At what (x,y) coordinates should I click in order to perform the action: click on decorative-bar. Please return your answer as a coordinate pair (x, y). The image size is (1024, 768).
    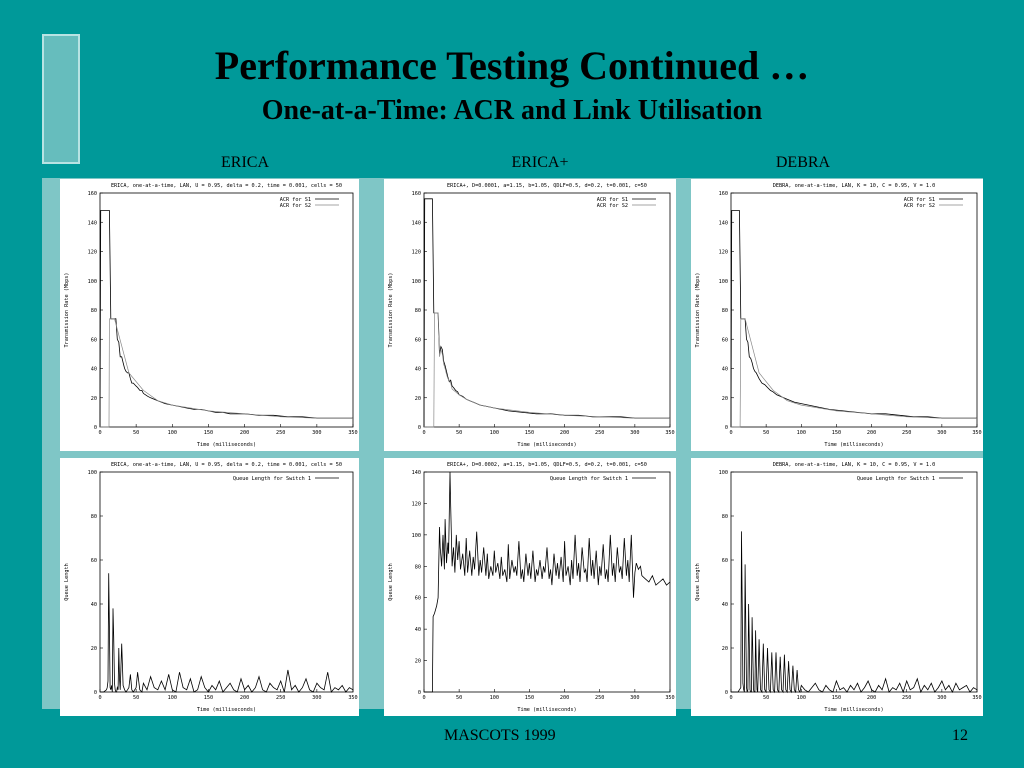
    Looking at the image, I should click on (61, 99).